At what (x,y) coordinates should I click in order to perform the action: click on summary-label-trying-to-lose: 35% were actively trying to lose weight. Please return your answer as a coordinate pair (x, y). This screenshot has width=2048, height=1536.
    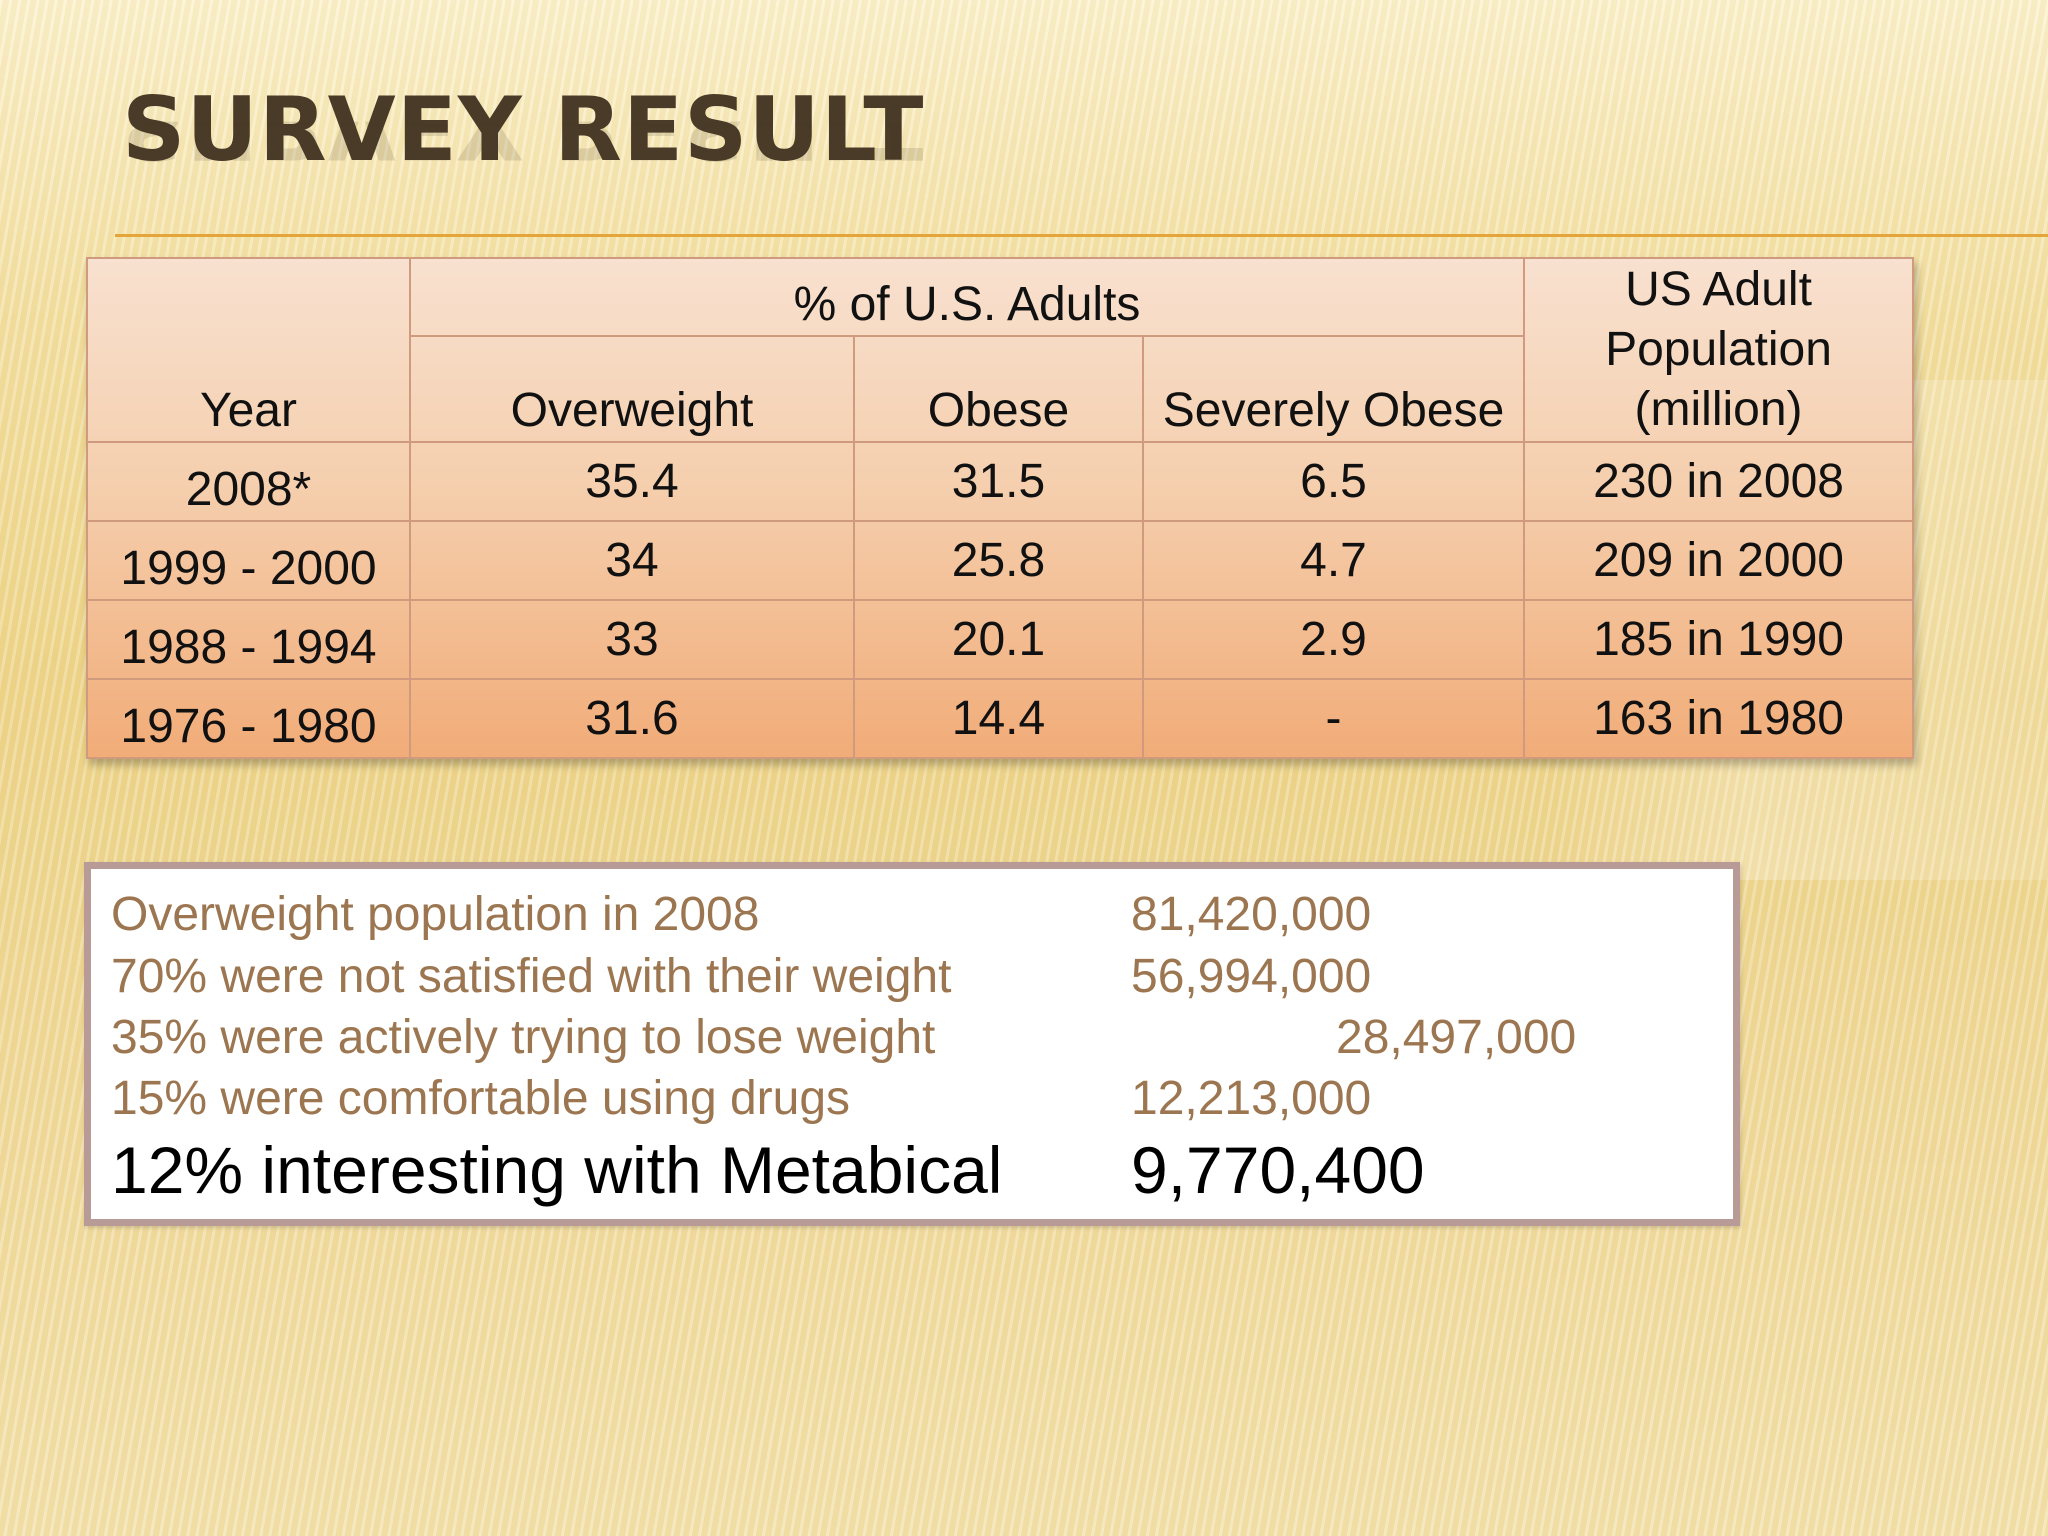
    Looking at the image, I should click on (523, 1037).